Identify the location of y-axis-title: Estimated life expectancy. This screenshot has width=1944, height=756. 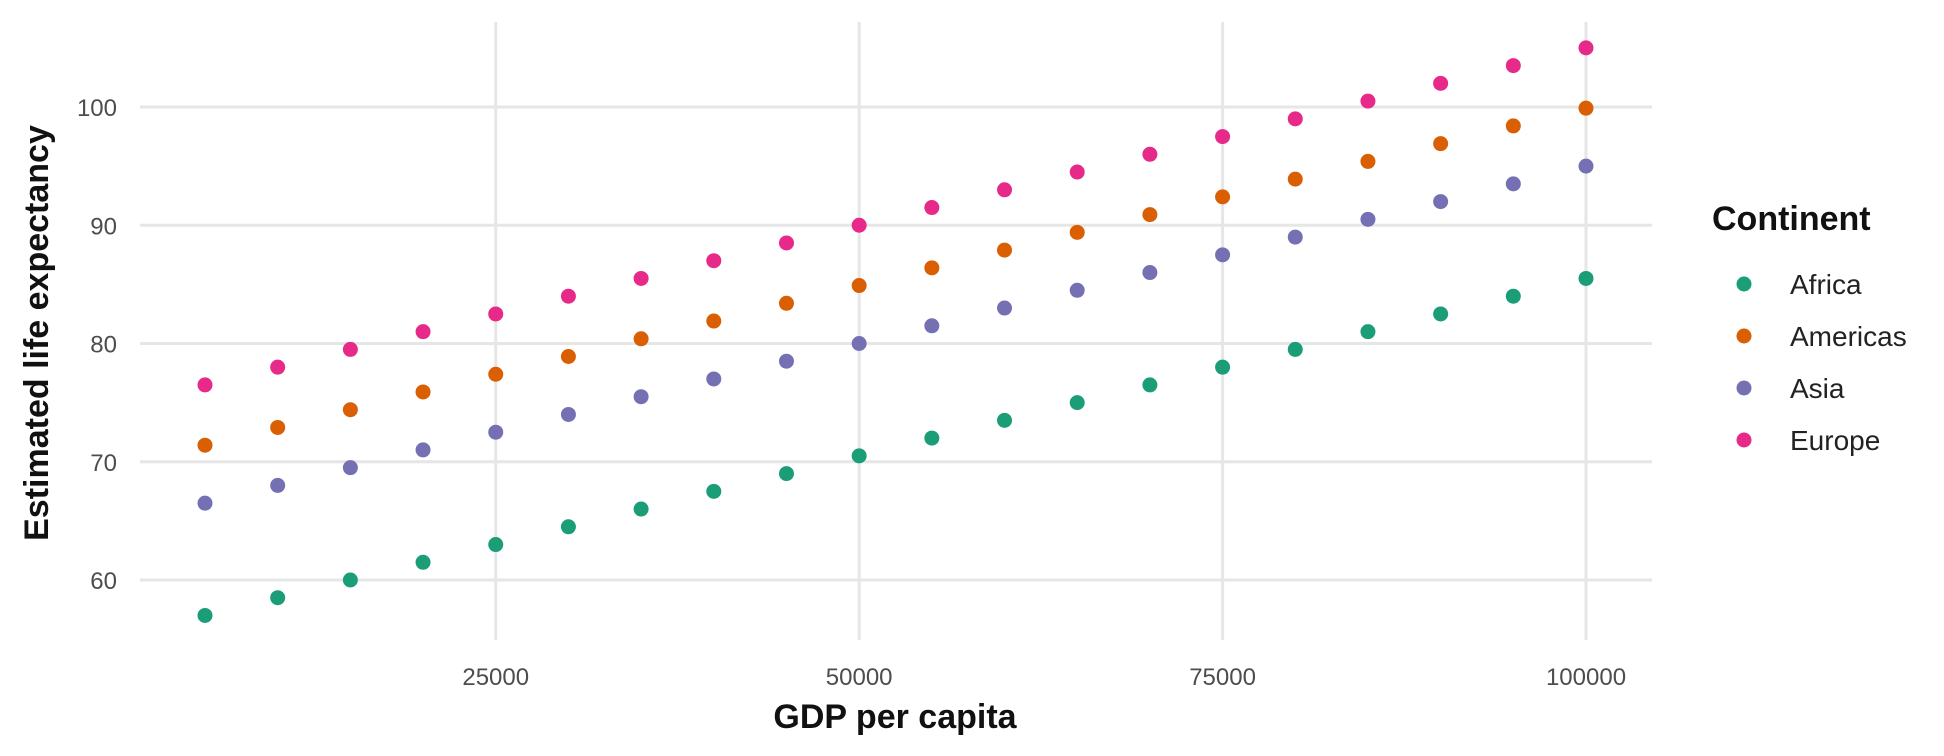
(37, 333).